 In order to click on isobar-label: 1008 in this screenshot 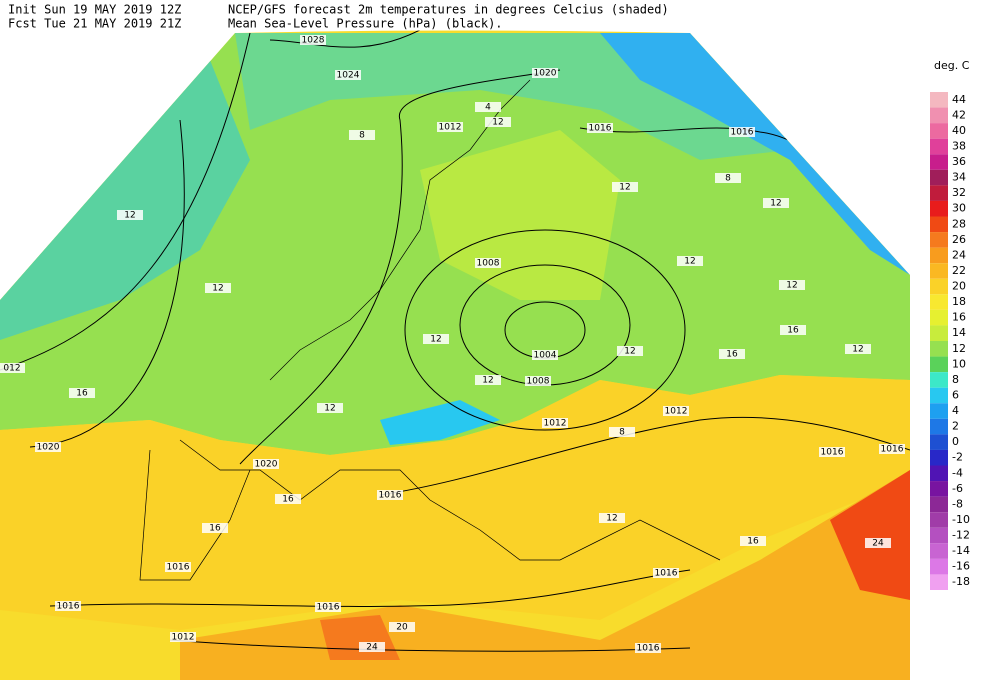, I will do `click(488, 264)`.